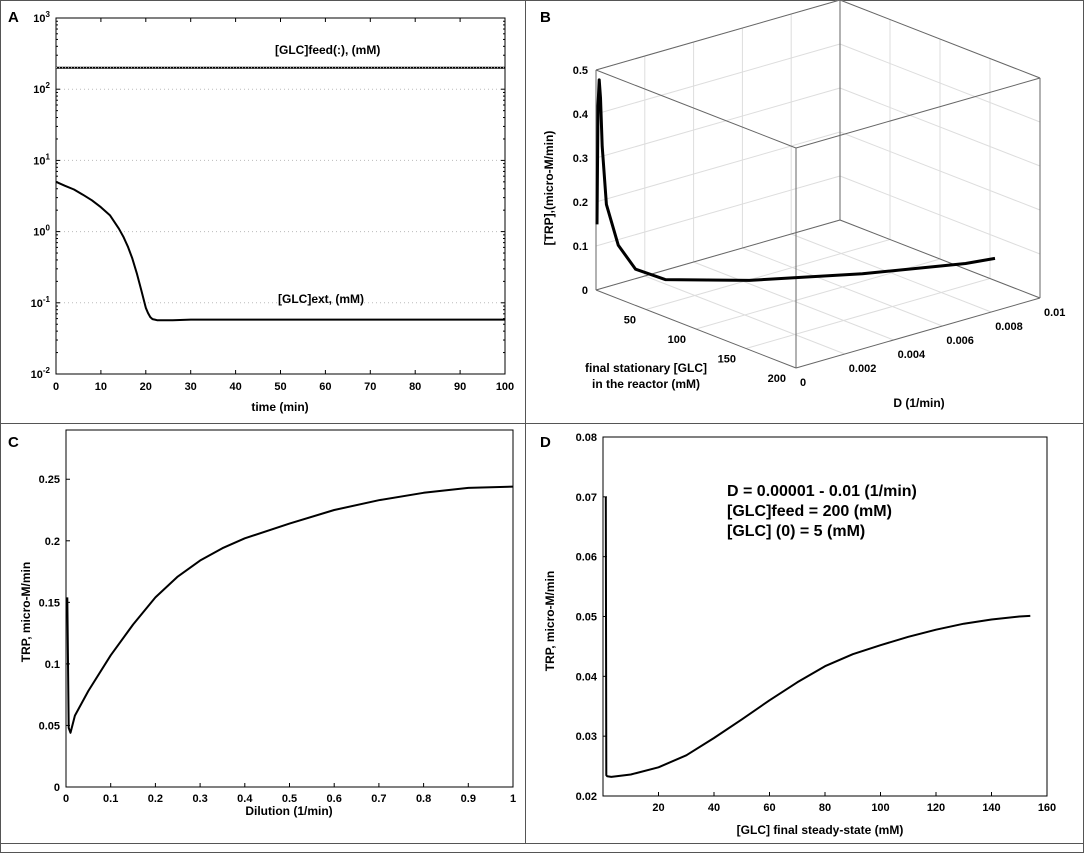  I want to click on panel-b-xtick-label: 150, so click(727, 360).